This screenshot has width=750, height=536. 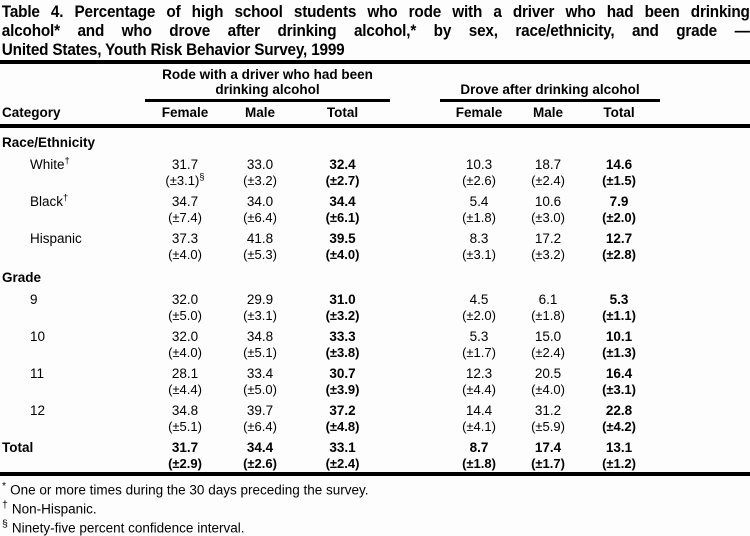 I want to click on cell-rode-female: 34.8 (±5.1), so click(x=185, y=416).